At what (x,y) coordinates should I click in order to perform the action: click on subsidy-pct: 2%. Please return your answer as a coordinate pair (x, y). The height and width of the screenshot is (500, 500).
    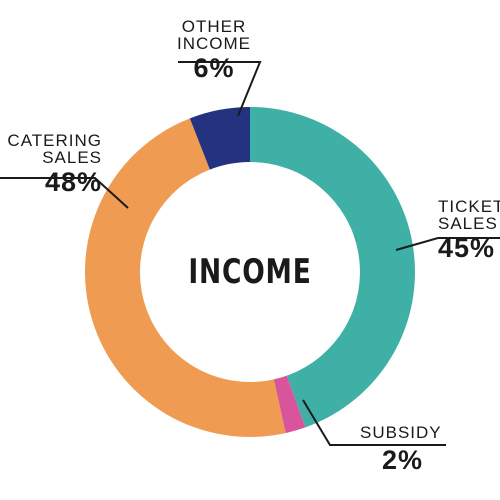
    Looking at the image, I should click on (403, 460).